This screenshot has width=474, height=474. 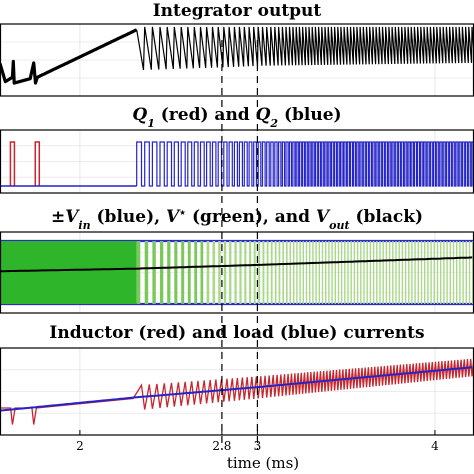 I want to click on panel-title-2: Q1 (red) and Q2 (blue), so click(x=236, y=117).